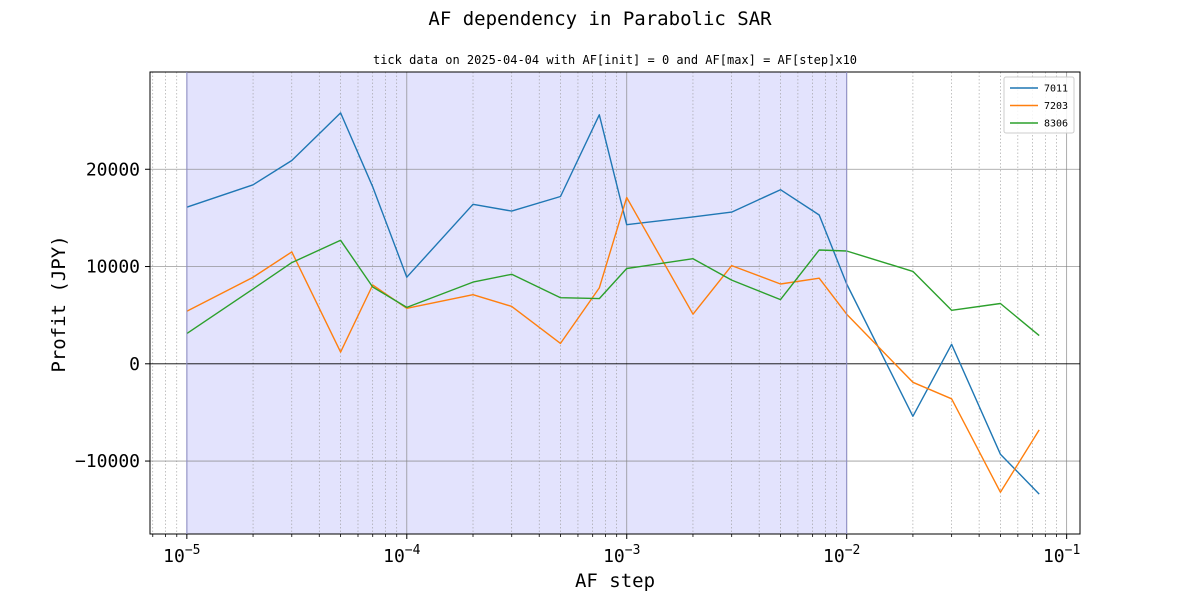 The width and height of the screenshot is (1200, 600). I want to click on y-axis-ticks: −10000 0 10000 20000, so click(112, 315).